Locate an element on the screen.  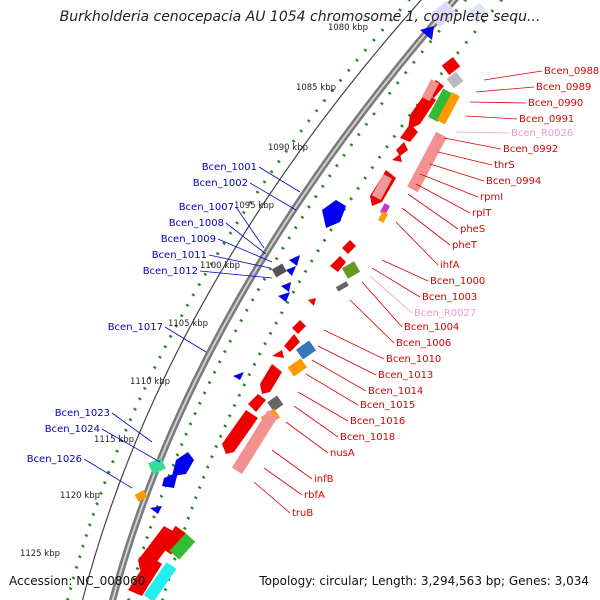
gene-label: Bcen_1015 is located at coordinates (387, 405).